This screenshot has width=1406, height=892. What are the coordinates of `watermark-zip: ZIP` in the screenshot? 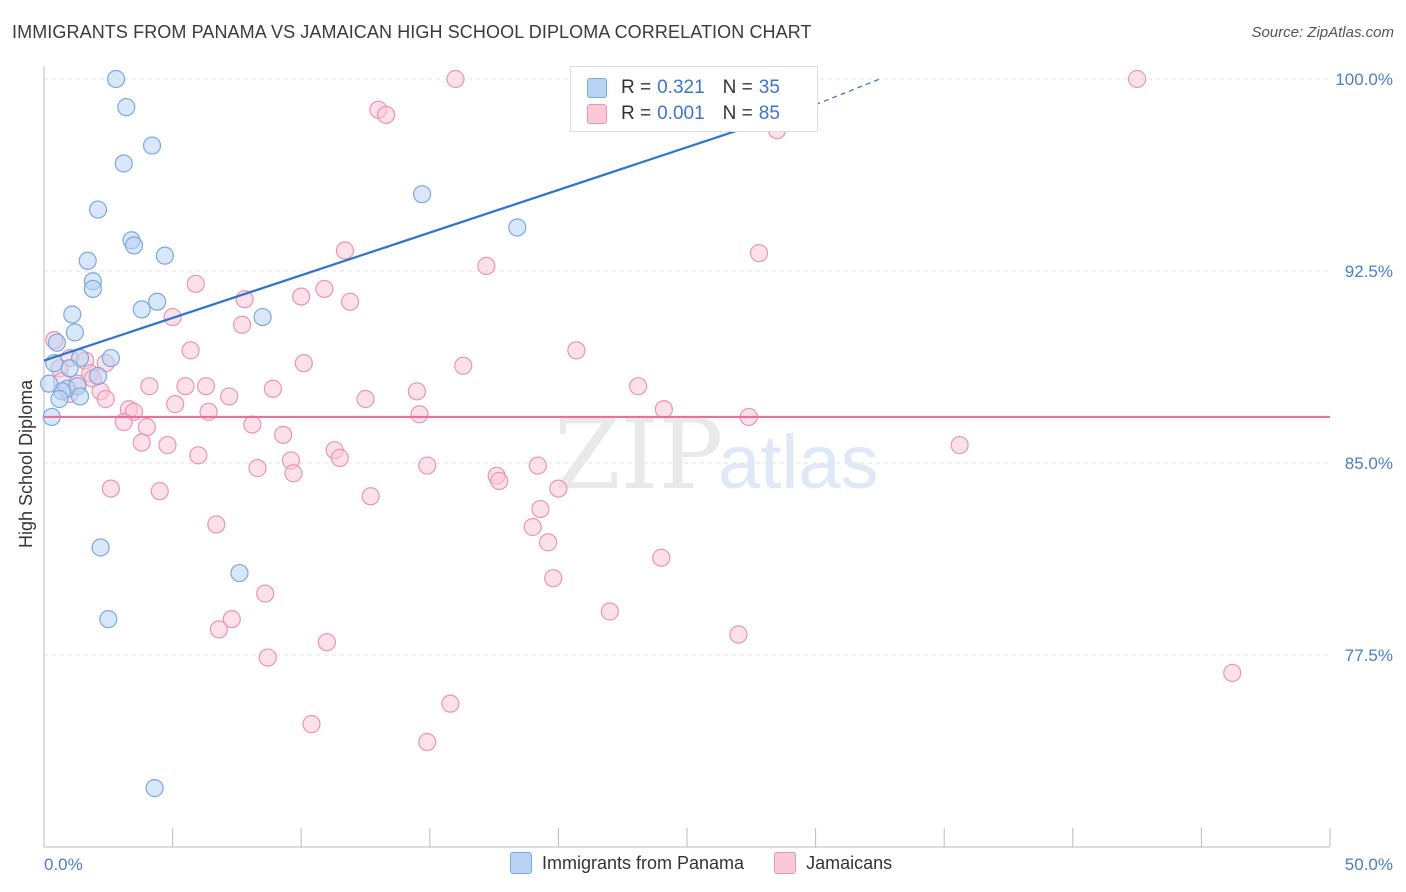 It's located at (638, 455).